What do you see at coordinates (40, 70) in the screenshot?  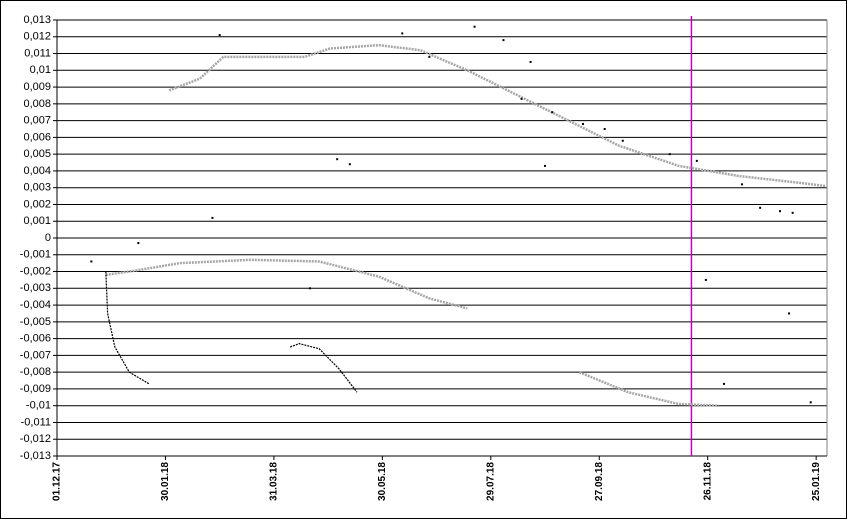 I see `y-tick-label: 0,01` at bounding box center [40, 70].